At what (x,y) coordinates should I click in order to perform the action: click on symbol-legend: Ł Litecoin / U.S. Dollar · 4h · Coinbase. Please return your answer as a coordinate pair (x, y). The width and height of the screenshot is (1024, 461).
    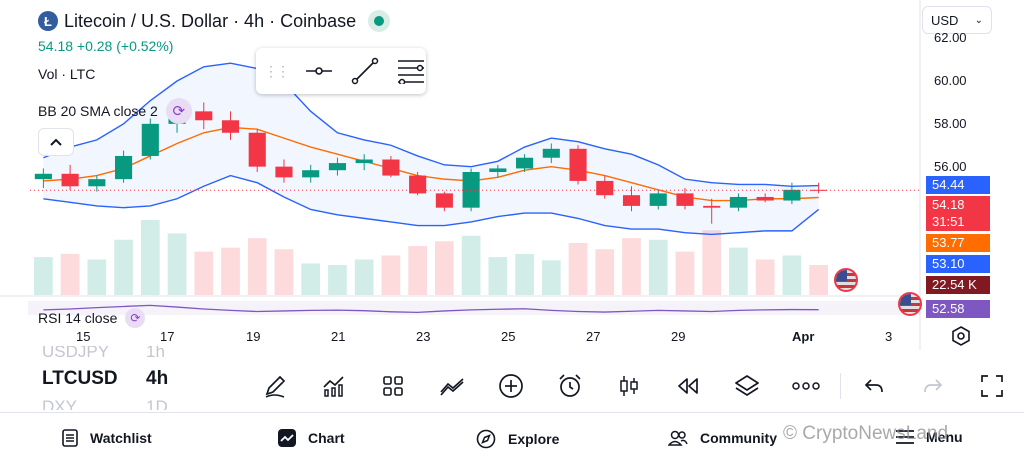
    Looking at the image, I should click on (214, 21).